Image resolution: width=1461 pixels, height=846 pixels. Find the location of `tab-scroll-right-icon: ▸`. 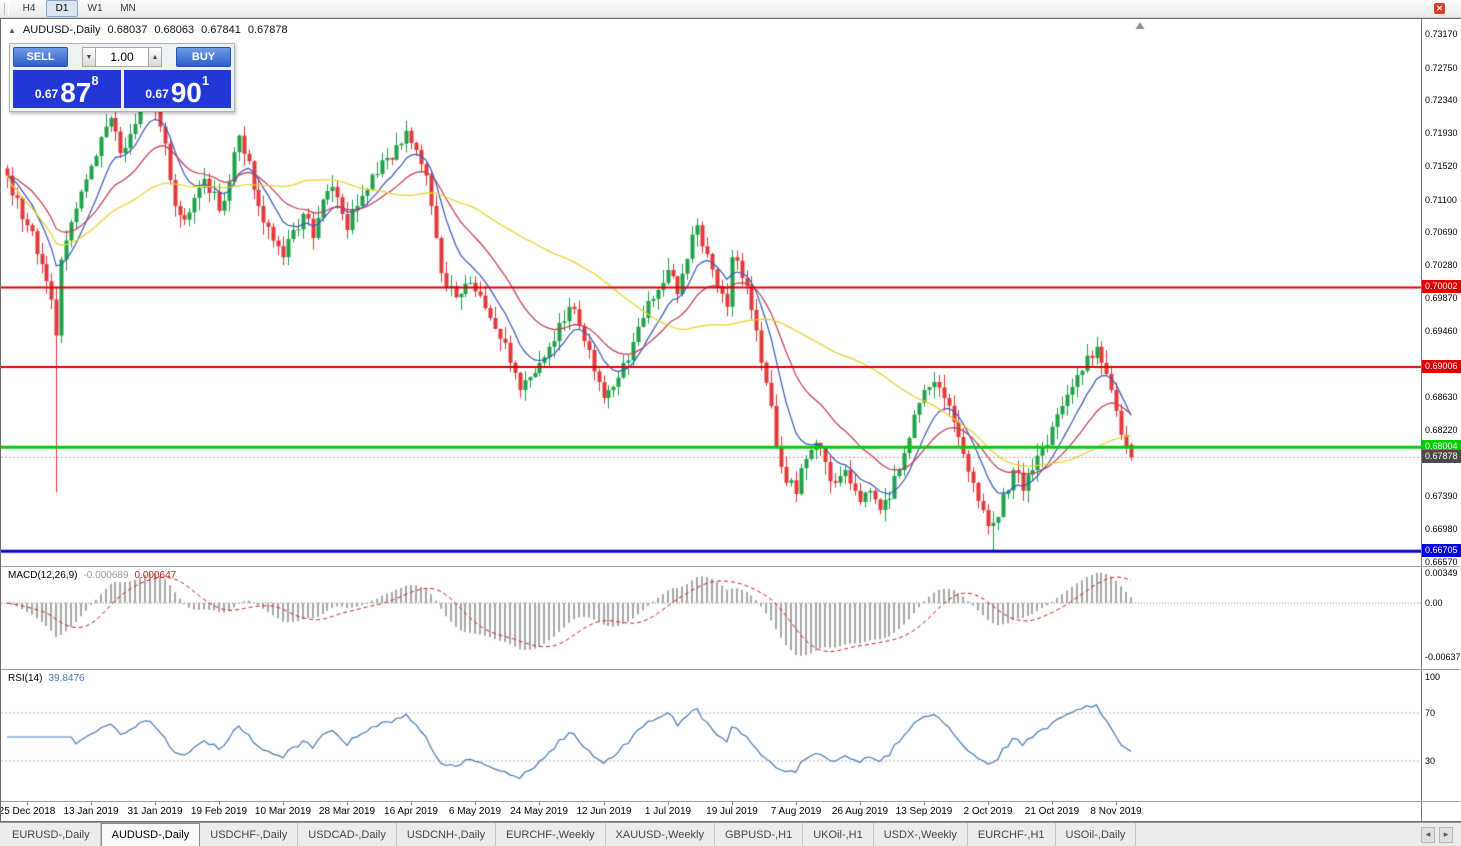

tab-scroll-right-icon: ▸ is located at coordinates (1446, 834).